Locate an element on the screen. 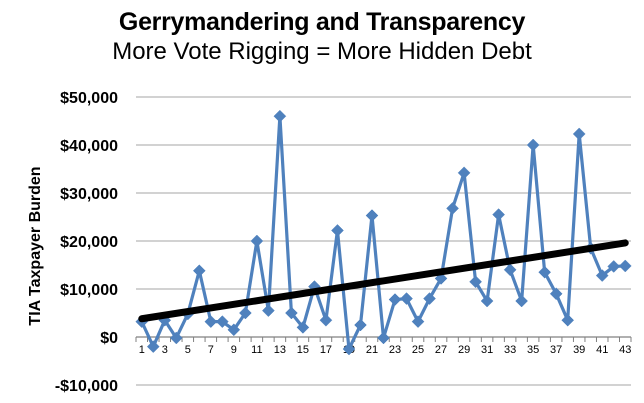 This screenshot has width=644, height=403. y-tick-label: $20,000 is located at coordinates (89, 242).